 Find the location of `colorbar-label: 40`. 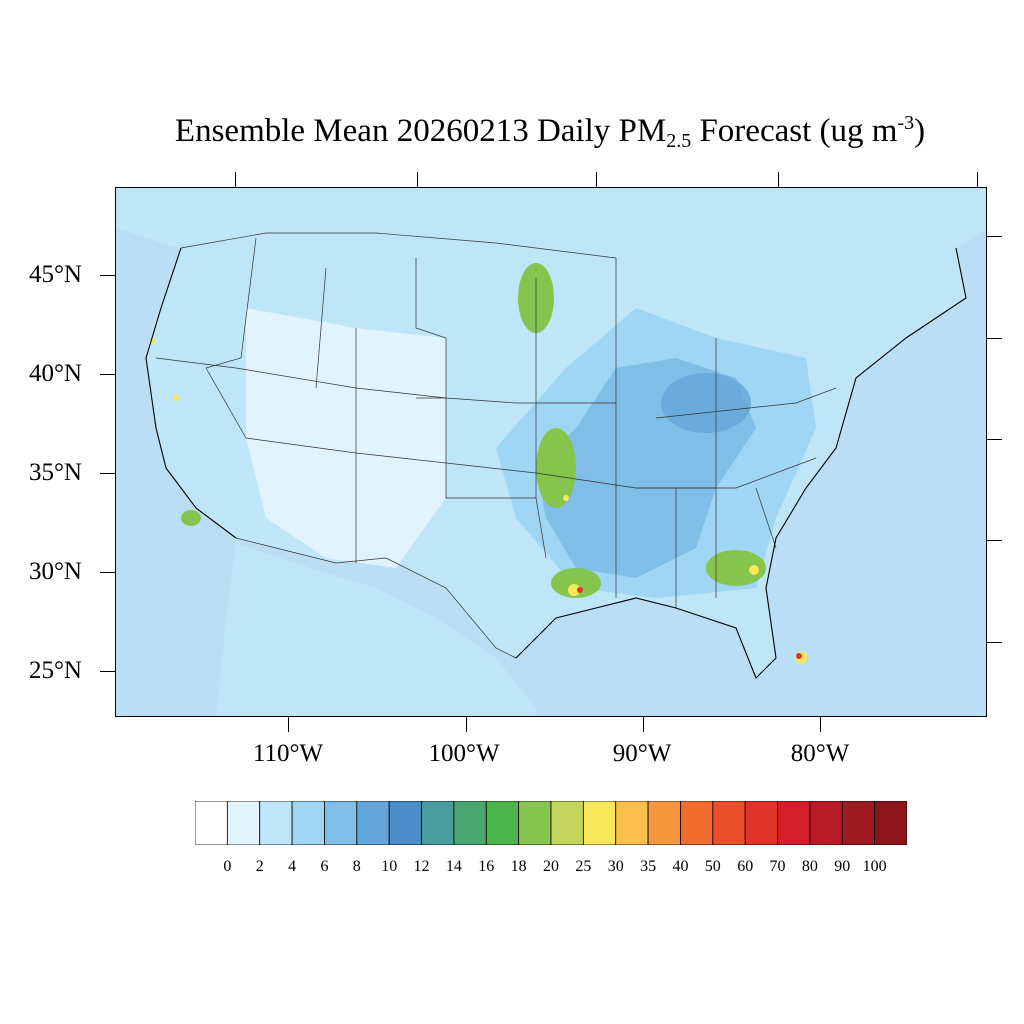

colorbar-label: 40 is located at coordinates (680, 866).